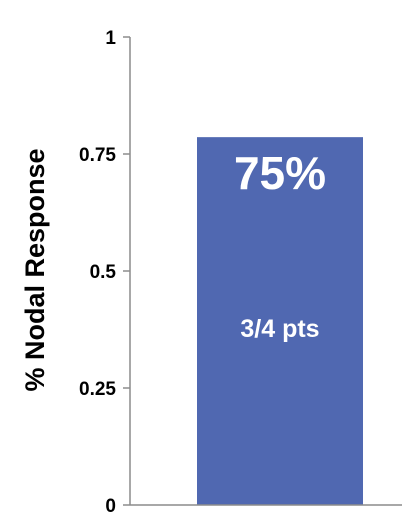 The height and width of the screenshot is (514, 406). I want to click on y-axis-title: % Nodal Response, so click(35, 269).